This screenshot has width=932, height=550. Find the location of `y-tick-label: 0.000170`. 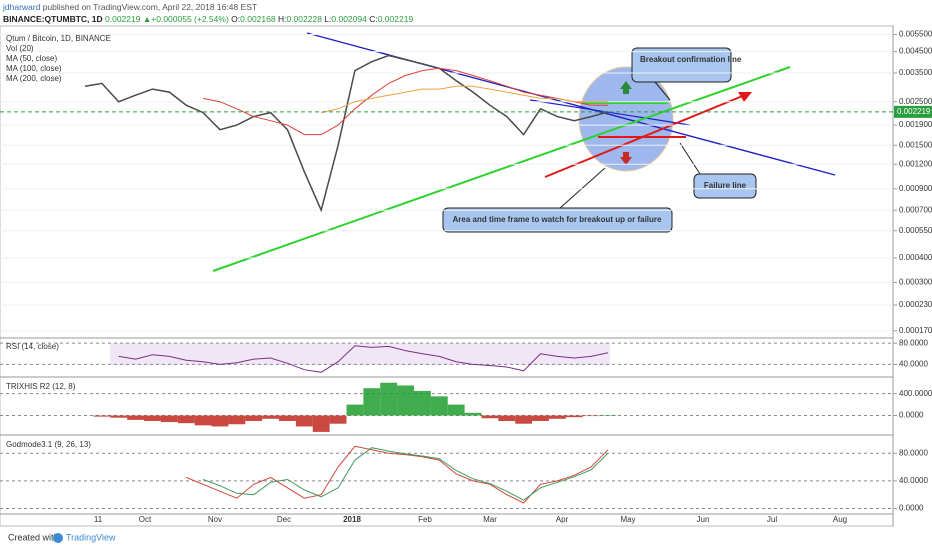

y-tick-label: 0.000170 is located at coordinates (915, 330).